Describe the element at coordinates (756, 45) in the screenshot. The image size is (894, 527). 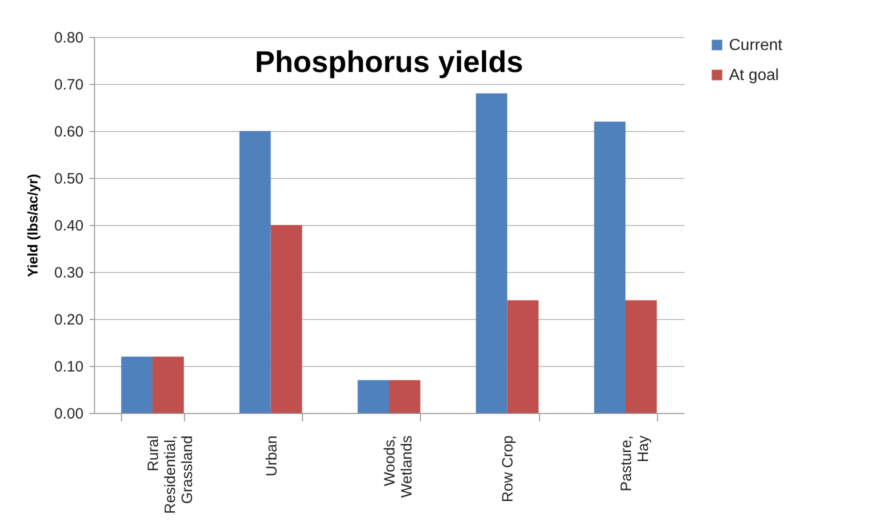
I see `legend-label: Current` at that location.